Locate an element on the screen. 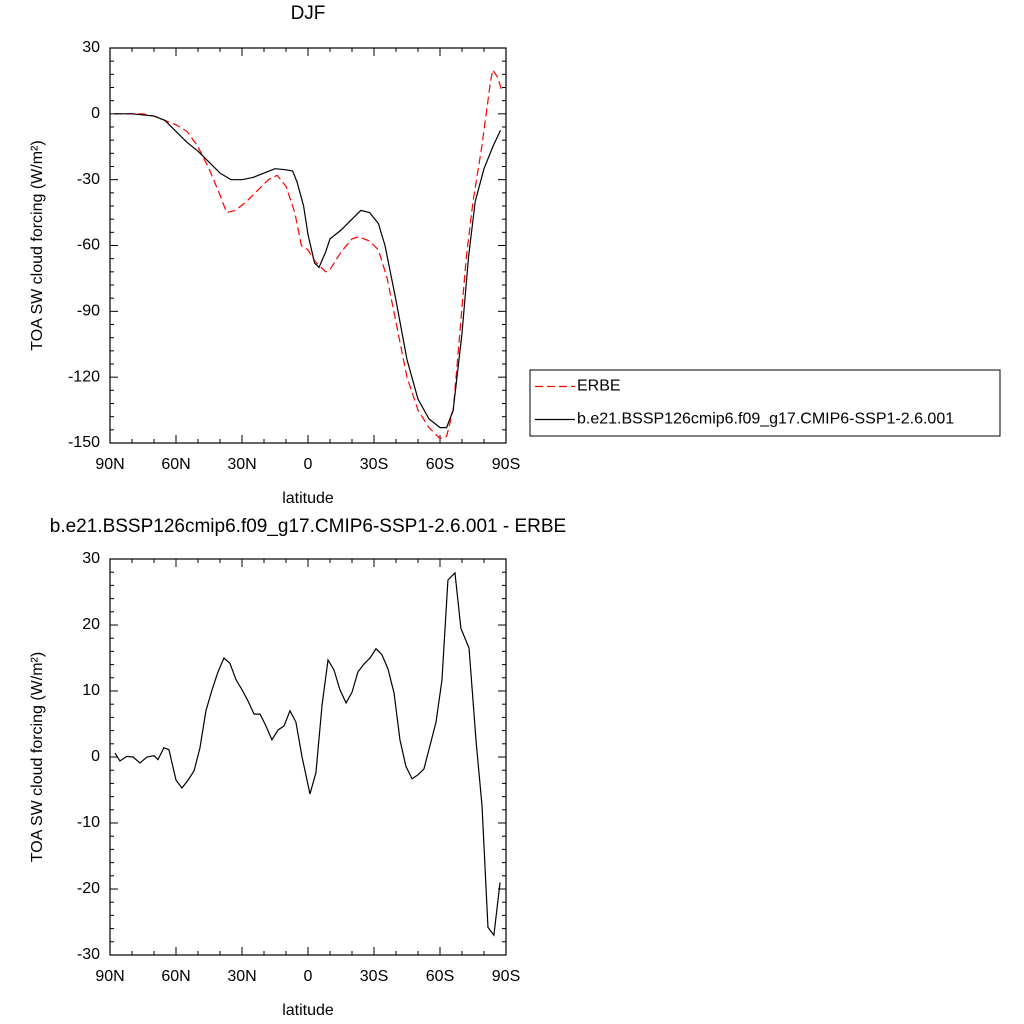  y-tick-label: 20 is located at coordinates (91, 624).